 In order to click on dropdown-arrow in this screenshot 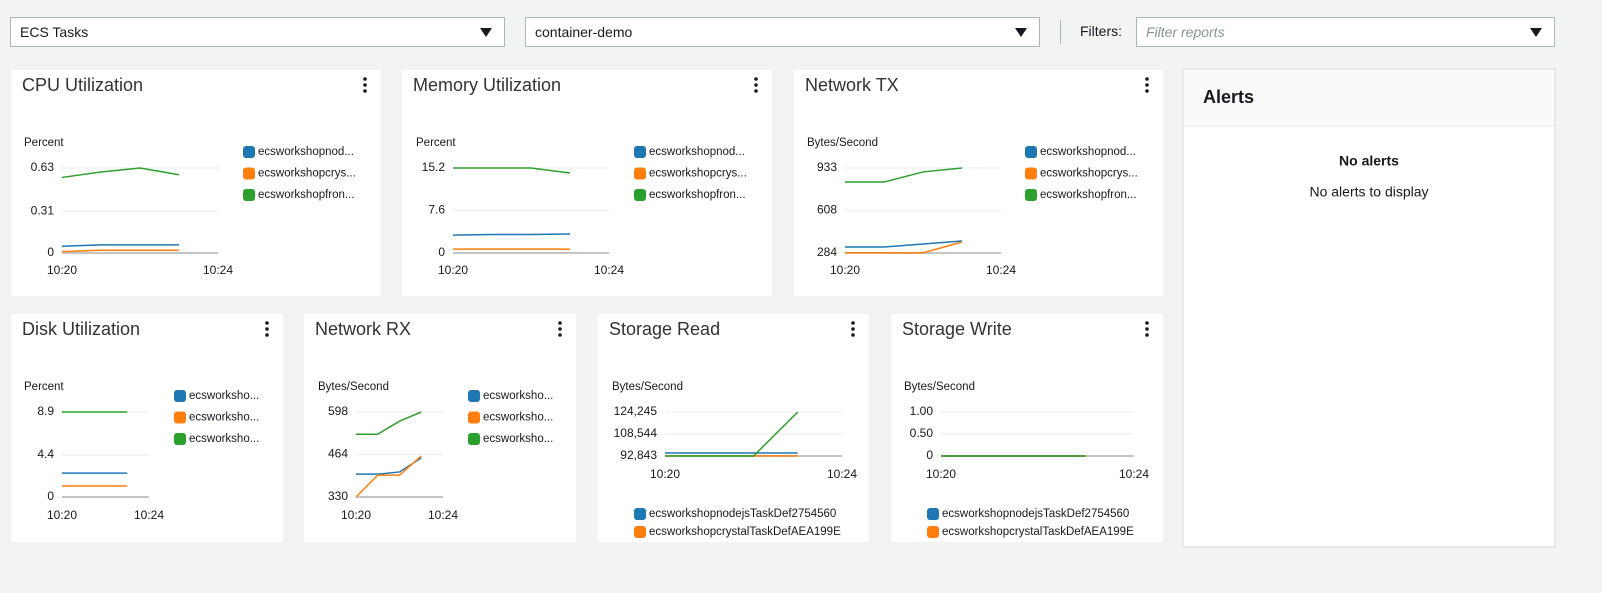, I will do `click(1021, 32)`.